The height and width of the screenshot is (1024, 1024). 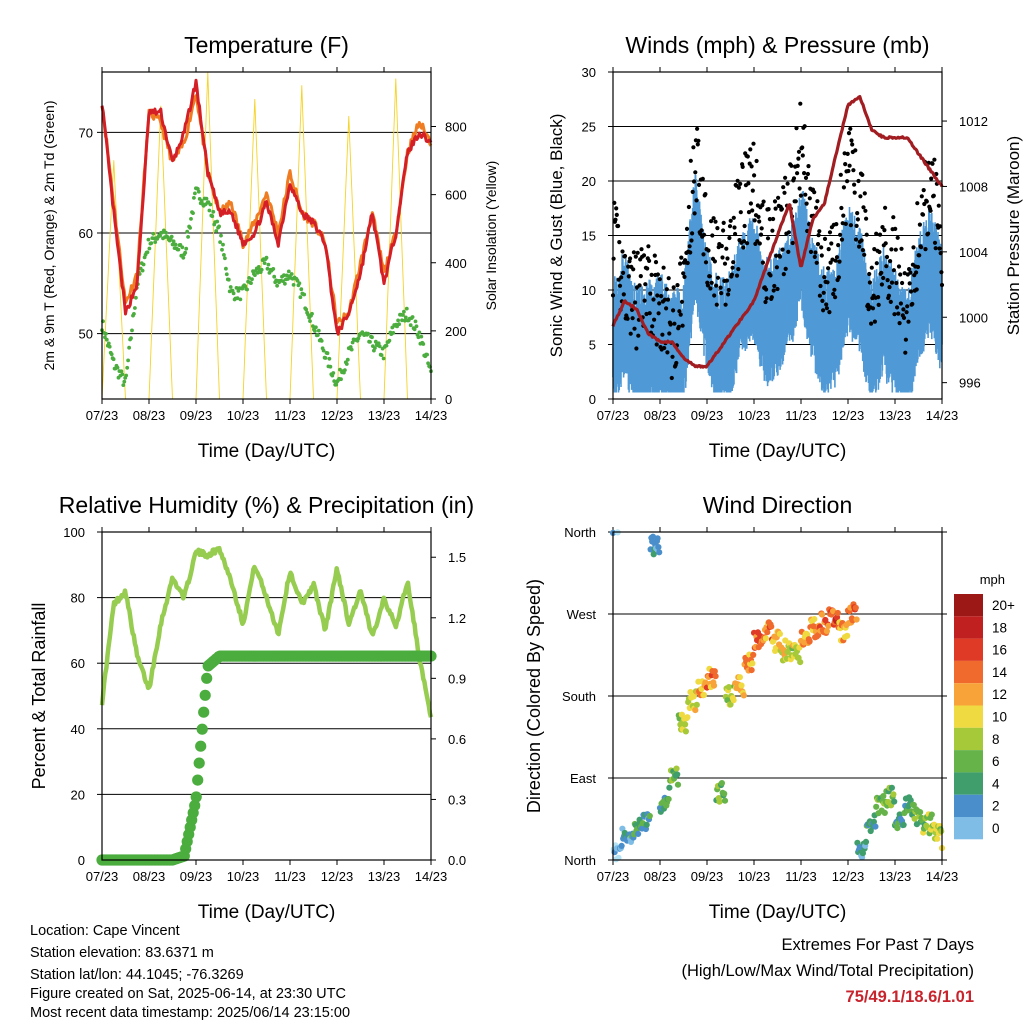 What do you see at coordinates (778, 505) in the screenshot?
I see `direction-title: Wind Direction` at bounding box center [778, 505].